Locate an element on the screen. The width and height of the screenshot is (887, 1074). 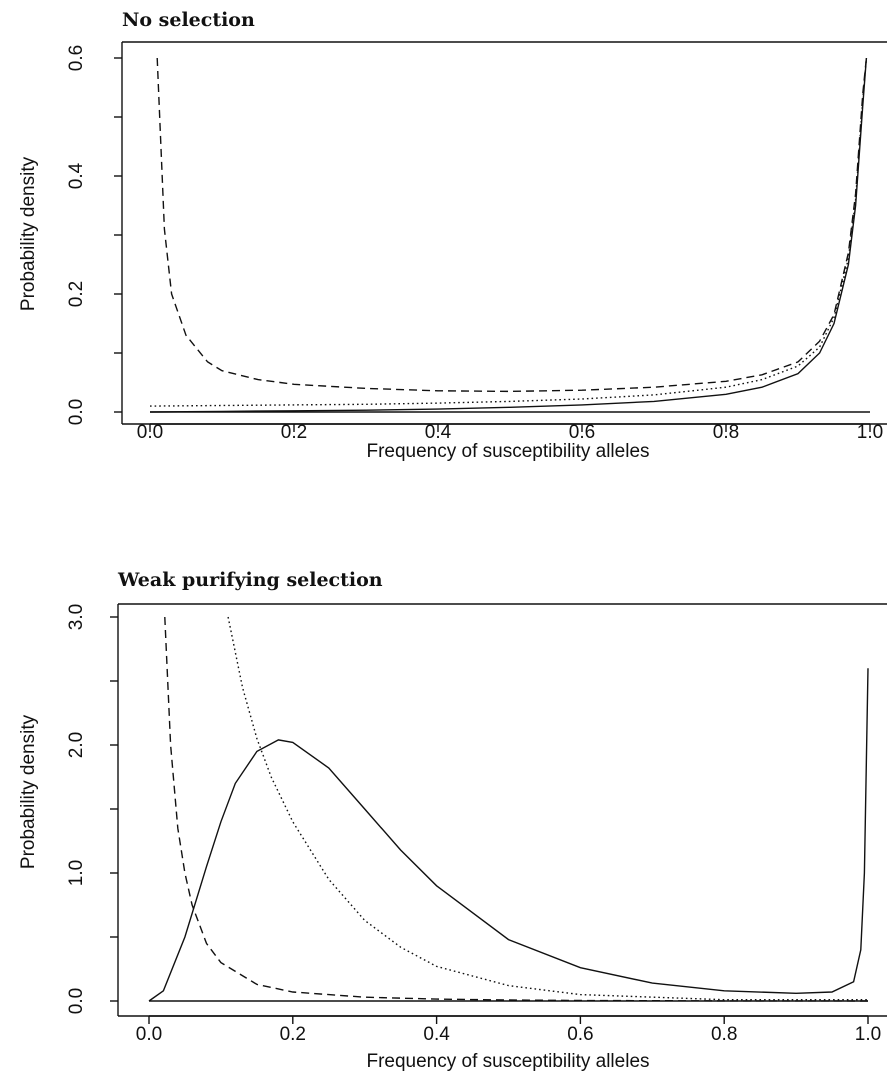
y-tick-label: 0.4 is located at coordinates (76, 175).